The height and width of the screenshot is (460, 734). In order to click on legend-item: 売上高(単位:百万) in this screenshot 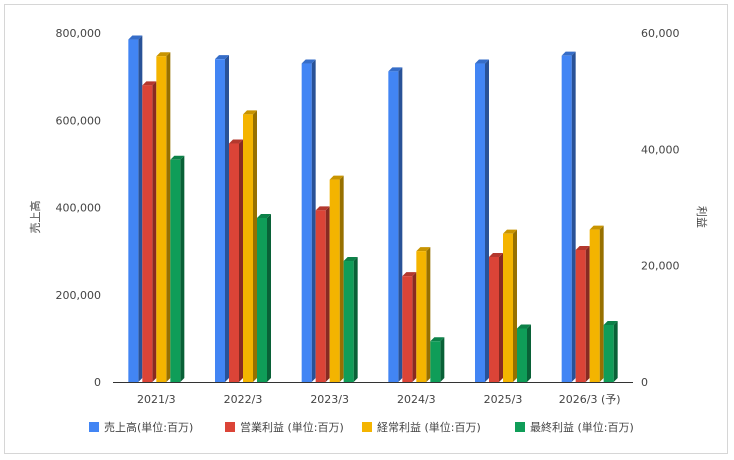, I will do `click(141, 427)`.